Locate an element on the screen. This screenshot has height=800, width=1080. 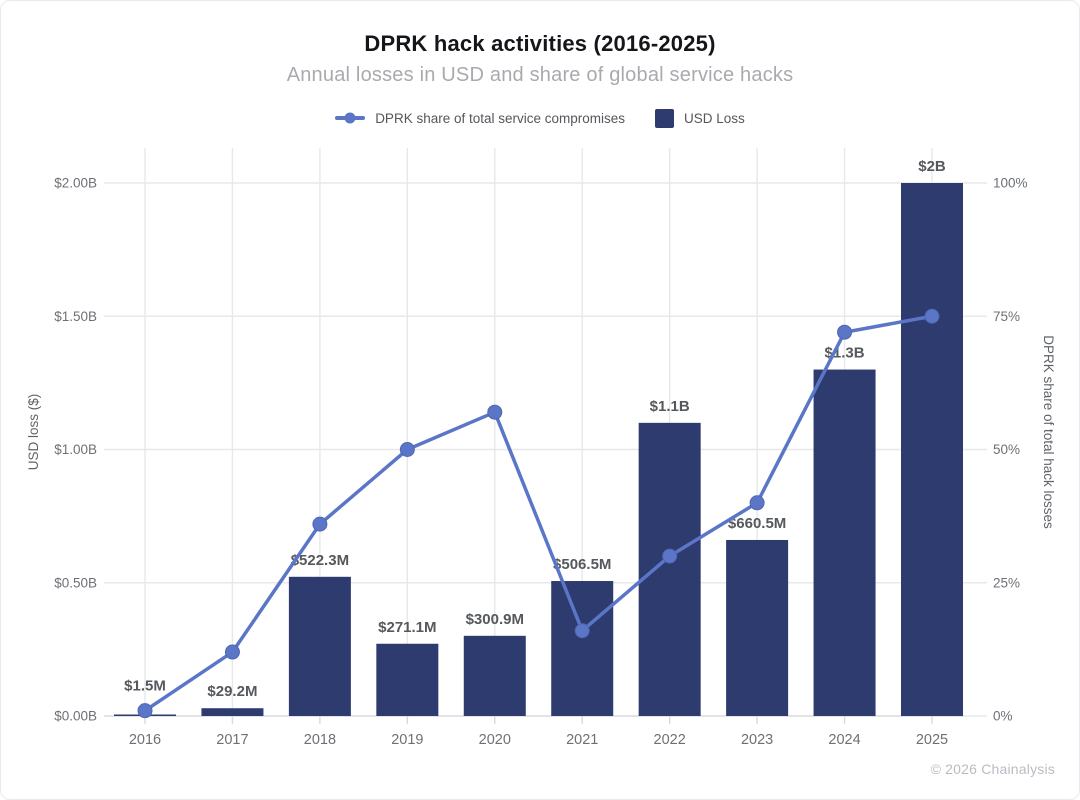
share-point-2025 is located at coordinates (932, 316).